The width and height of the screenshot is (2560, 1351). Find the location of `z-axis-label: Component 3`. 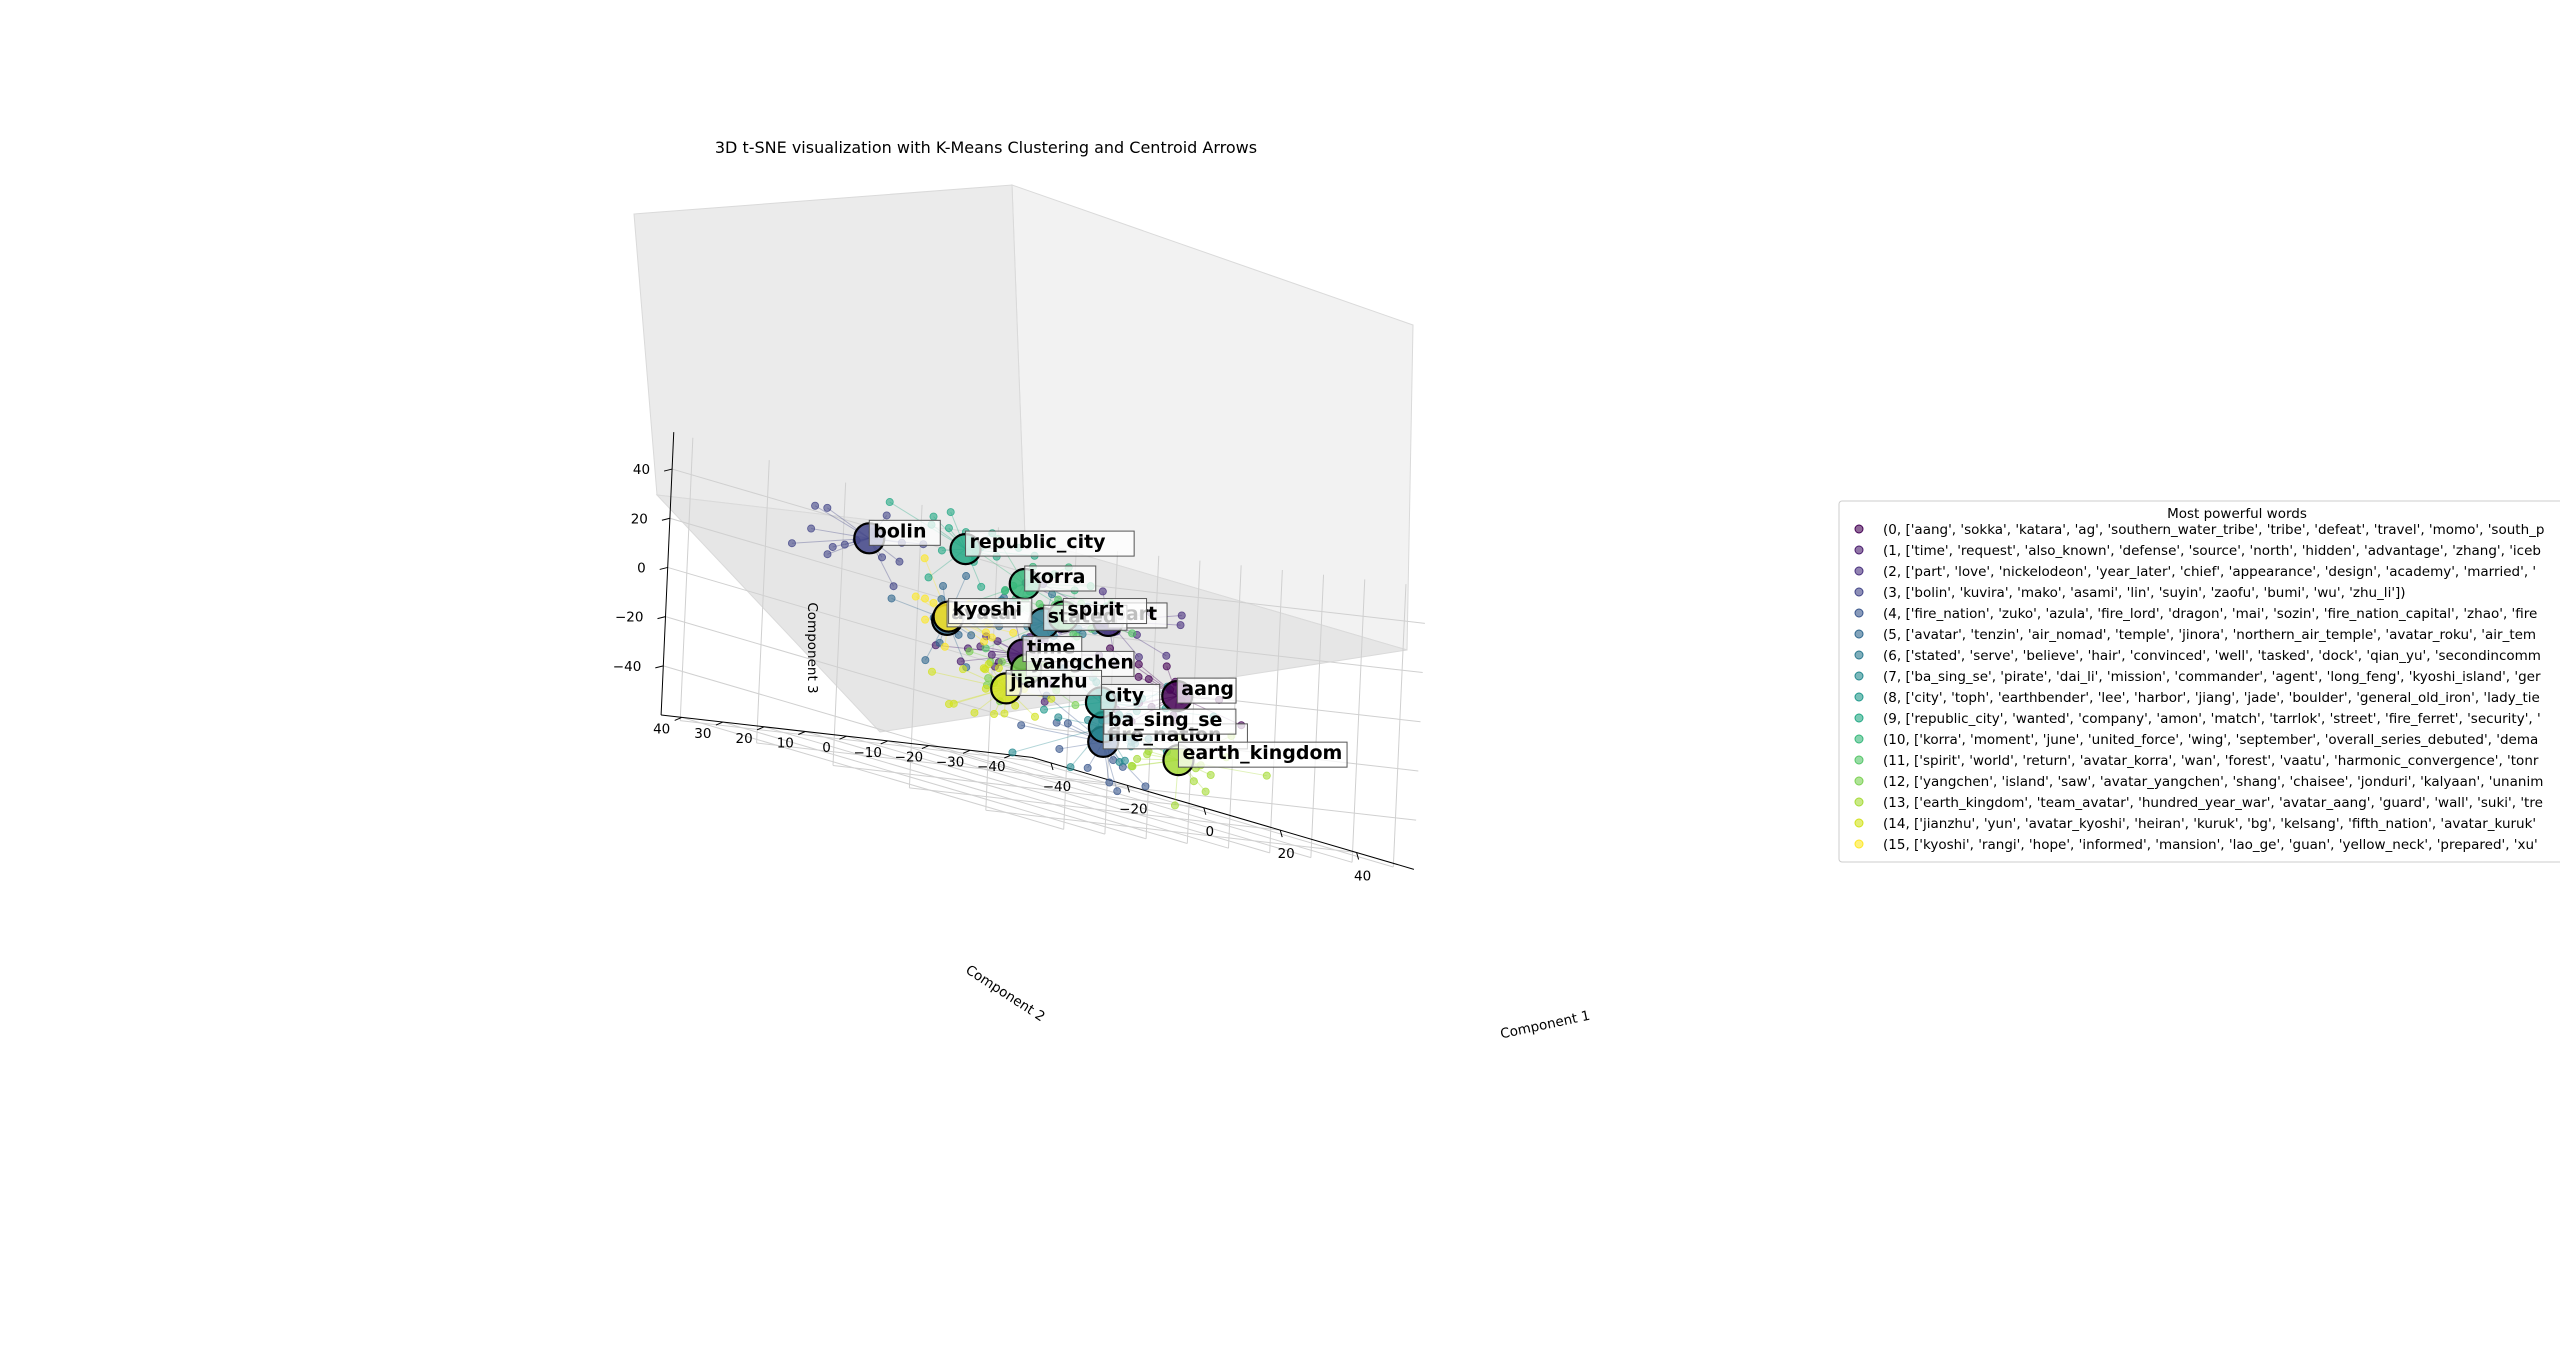

z-axis-label: Component 3 is located at coordinates (812, 647).